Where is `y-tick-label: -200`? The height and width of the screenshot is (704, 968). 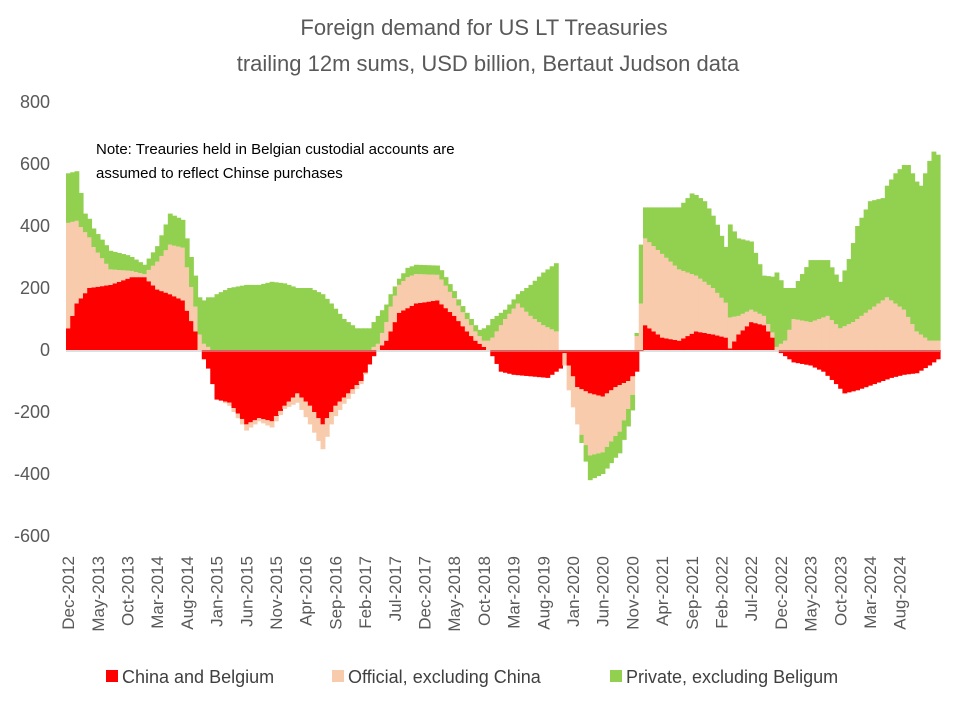
y-tick-label: -200 is located at coordinates (32, 412).